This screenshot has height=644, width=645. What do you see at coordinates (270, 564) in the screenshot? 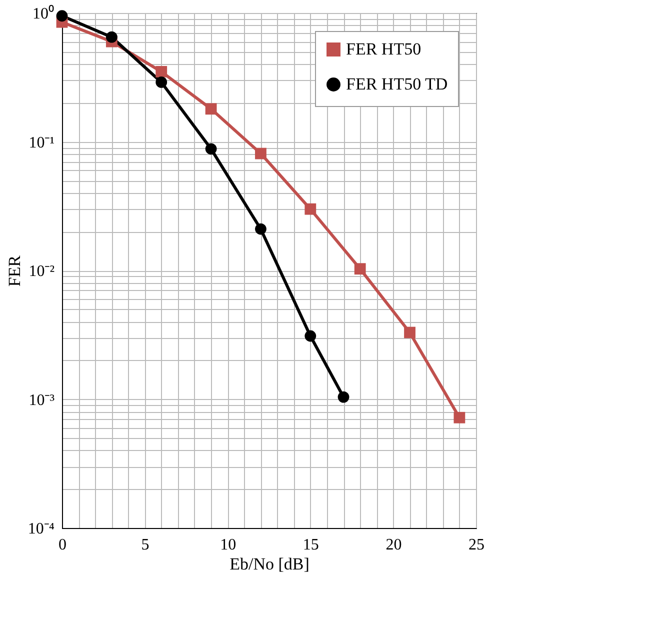
I see `x-axis-title: Eb/No [dB]` at bounding box center [270, 564].